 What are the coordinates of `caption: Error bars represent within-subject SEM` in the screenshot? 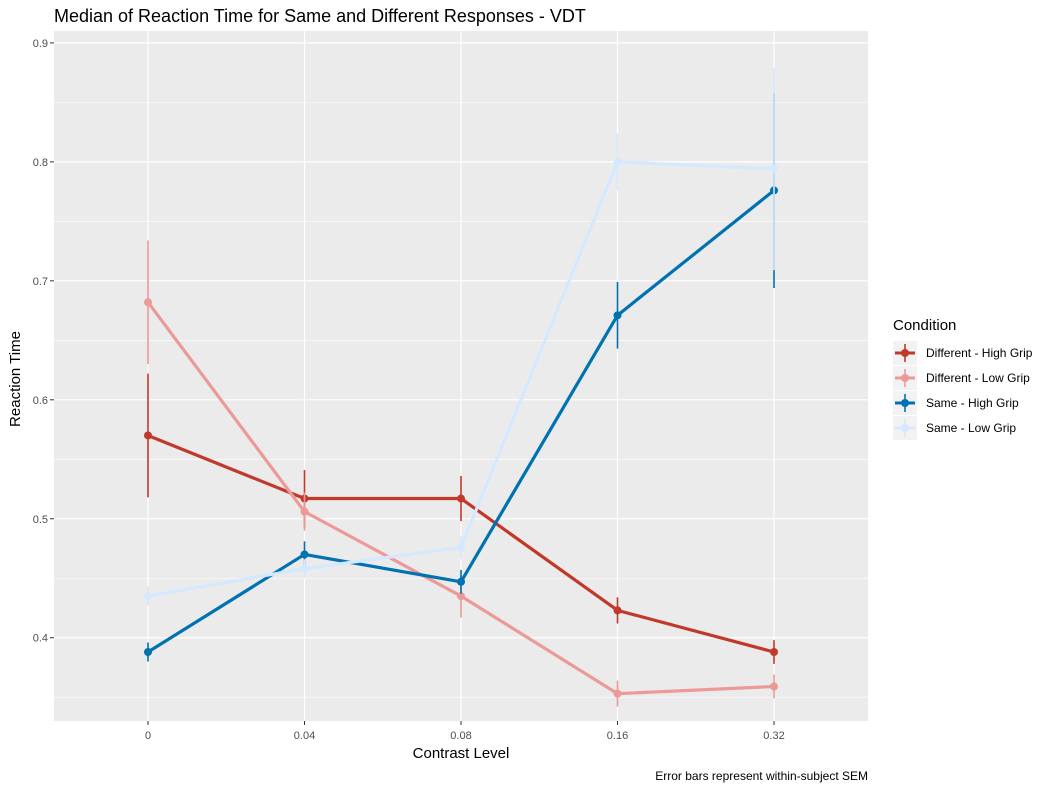 It's located at (761, 776).